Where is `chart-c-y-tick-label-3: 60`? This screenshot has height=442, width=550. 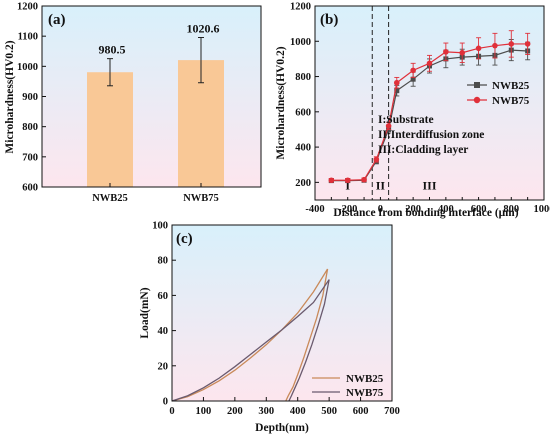
chart-c-y-tick-label-3: 60 is located at coordinates (163, 296).